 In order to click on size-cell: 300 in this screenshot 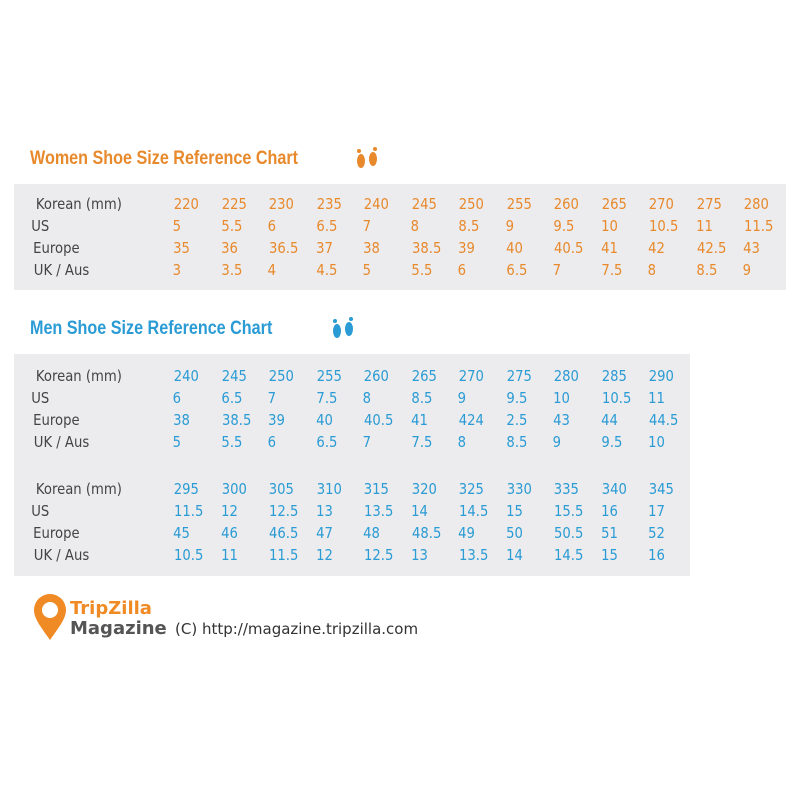, I will do `click(234, 489)`.